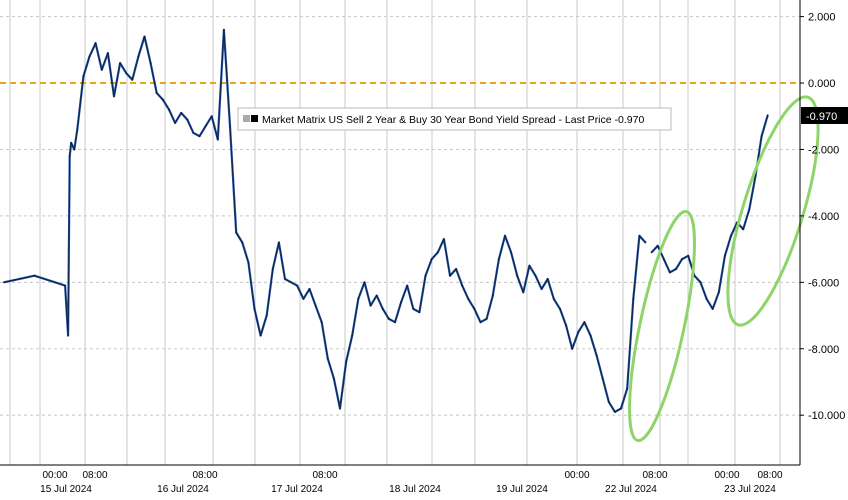 The width and height of the screenshot is (848, 500). I want to click on last-price-label: -0.970, so click(821, 117).